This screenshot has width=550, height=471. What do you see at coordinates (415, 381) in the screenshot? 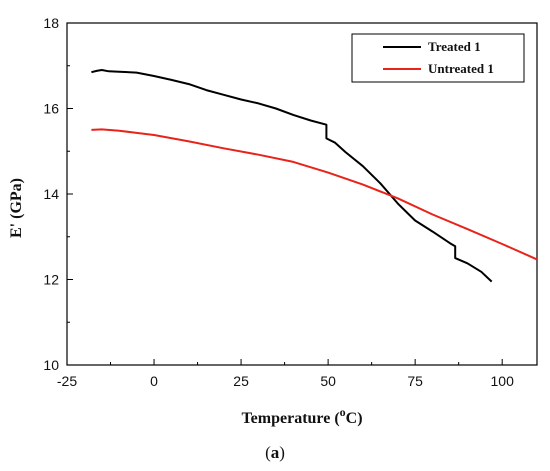
I see `x-tick-label: 75` at bounding box center [415, 381].